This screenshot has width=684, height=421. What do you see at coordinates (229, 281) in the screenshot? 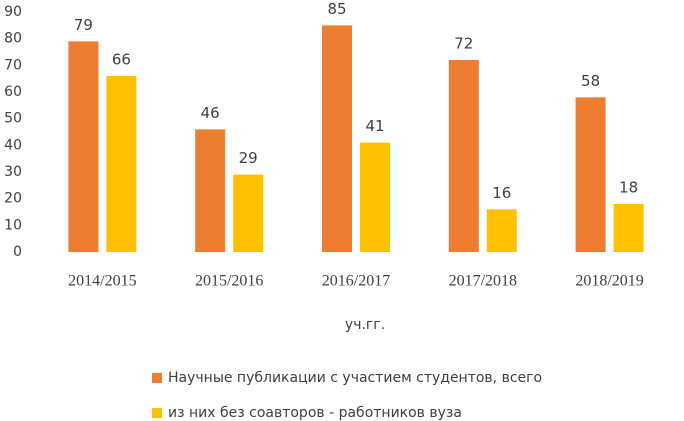
I see `x-tick-label: 2015/2016` at bounding box center [229, 281].